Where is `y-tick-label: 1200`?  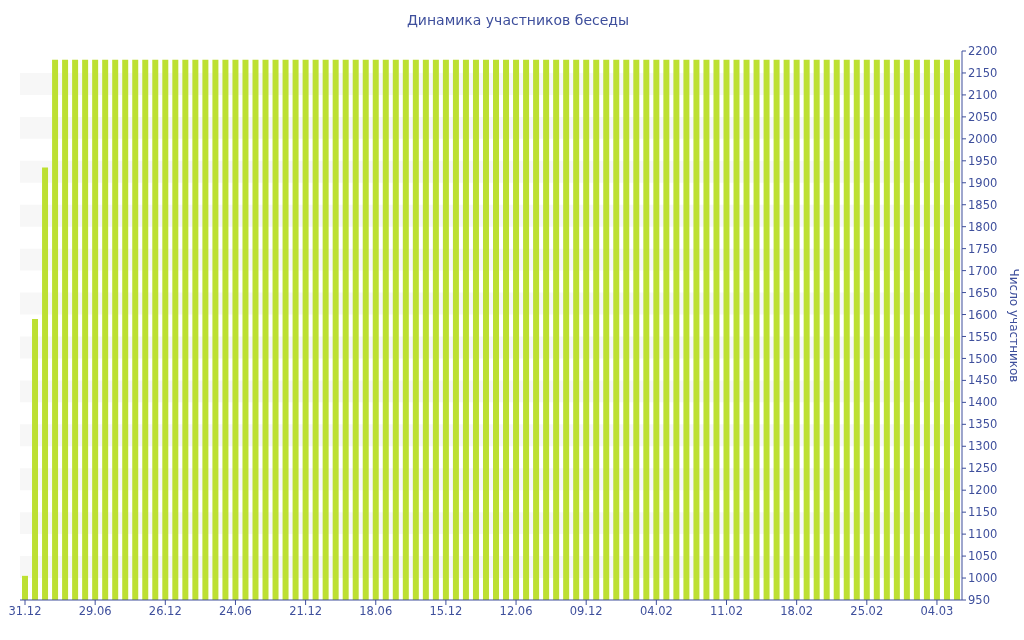 y-tick-label: 1200 is located at coordinates (983, 490).